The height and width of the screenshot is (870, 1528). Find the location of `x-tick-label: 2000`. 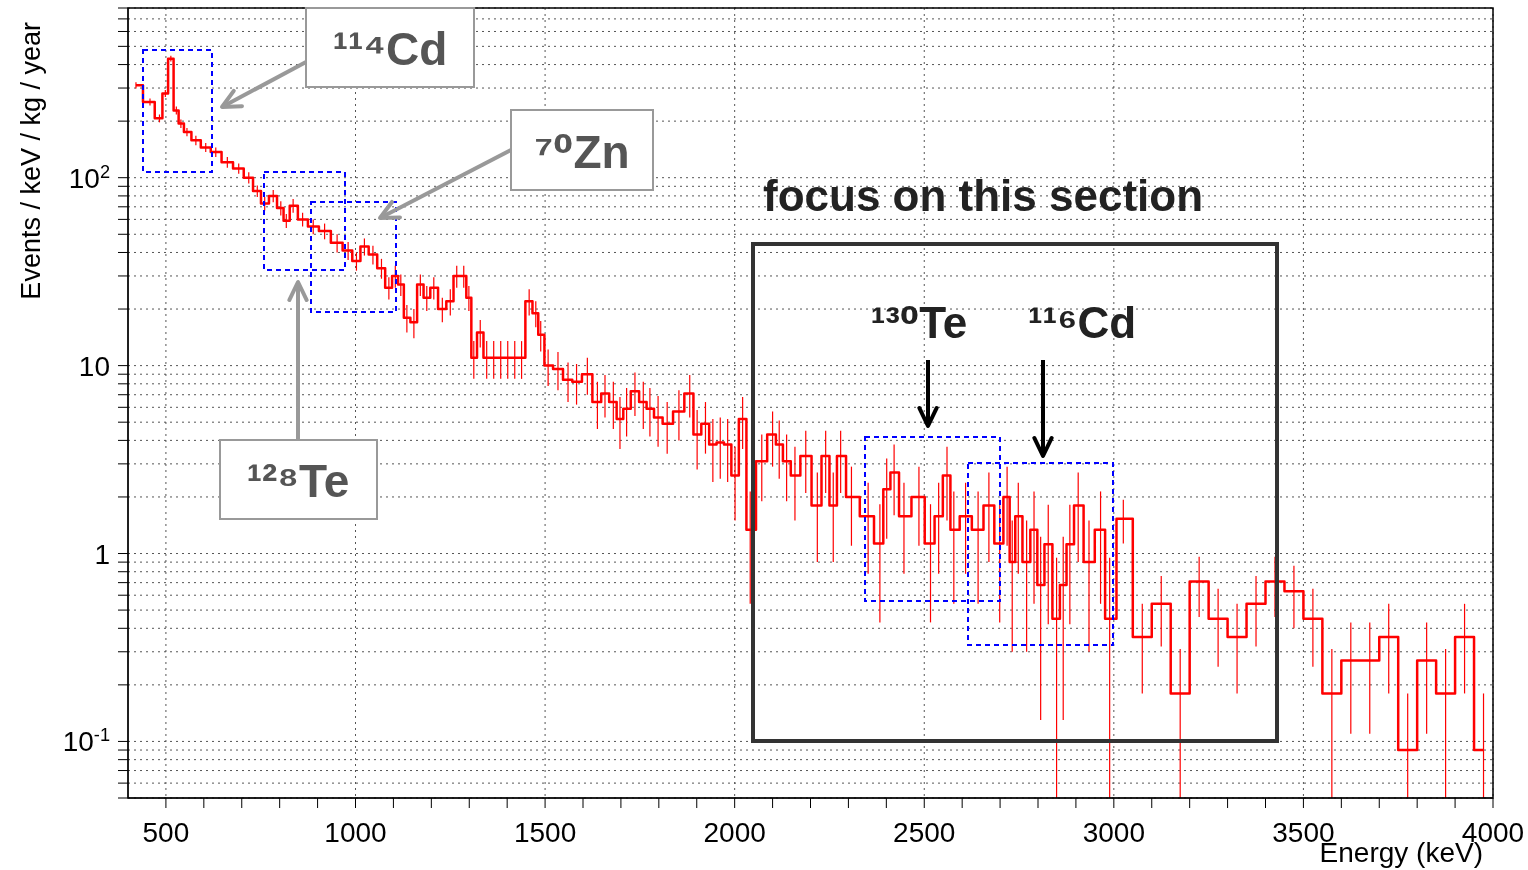

x-tick-label: 2000 is located at coordinates (734, 832).